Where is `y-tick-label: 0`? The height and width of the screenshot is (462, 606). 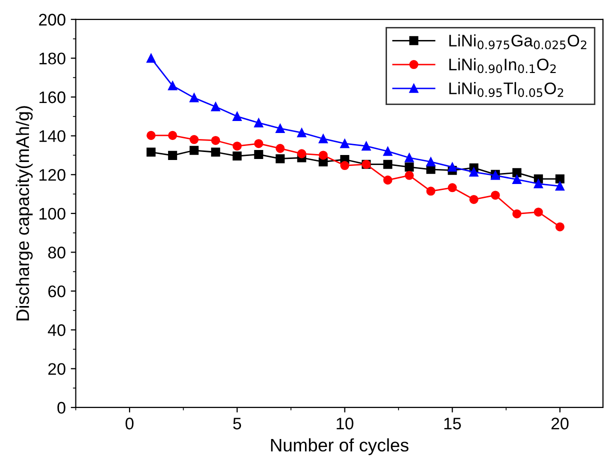 y-tick-label: 0 is located at coordinates (61, 408).